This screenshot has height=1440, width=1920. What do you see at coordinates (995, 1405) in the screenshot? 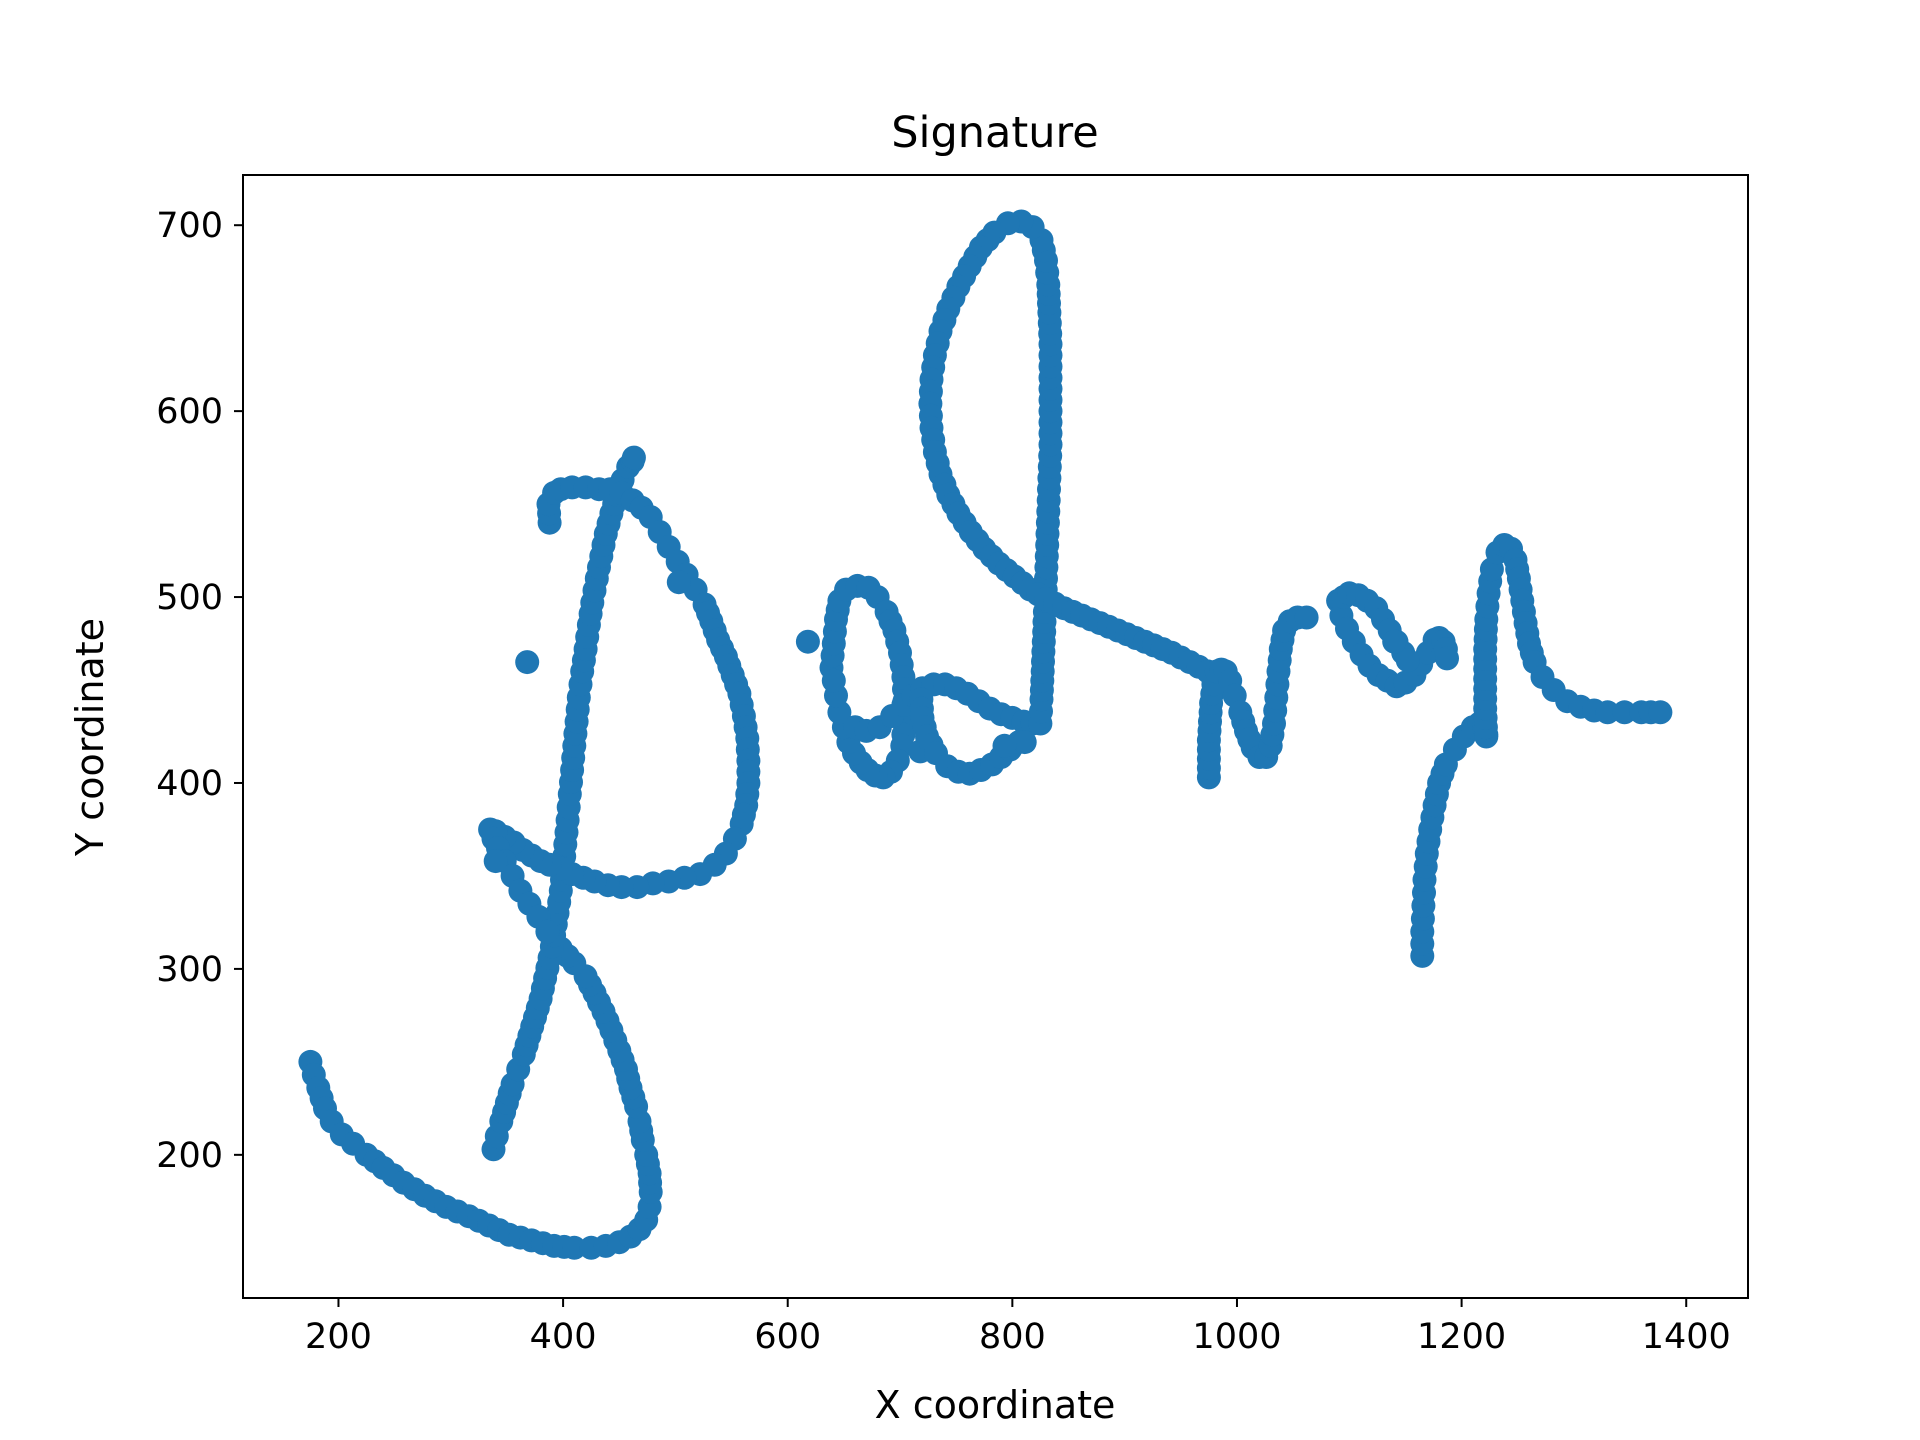
I see `x-axis-label: X coordinate` at bounding box center [995, 1405].